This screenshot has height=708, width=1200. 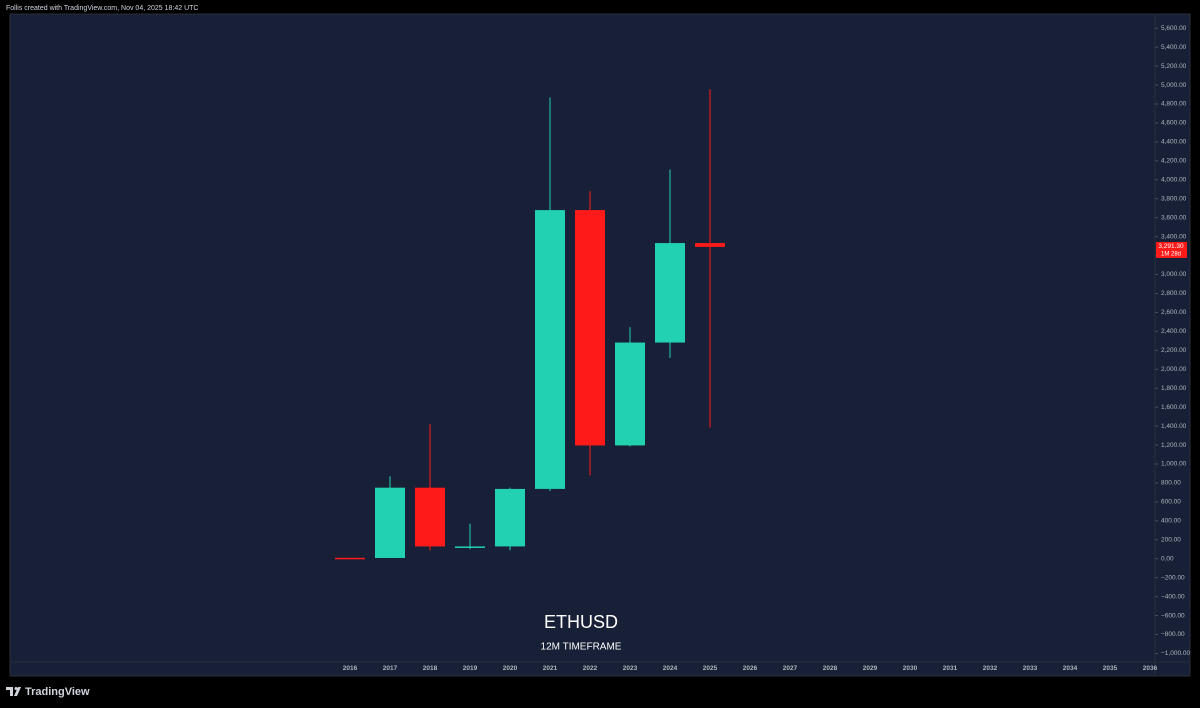 I want to click on countdown: 1M 28d, so click(x=1171, y=255).